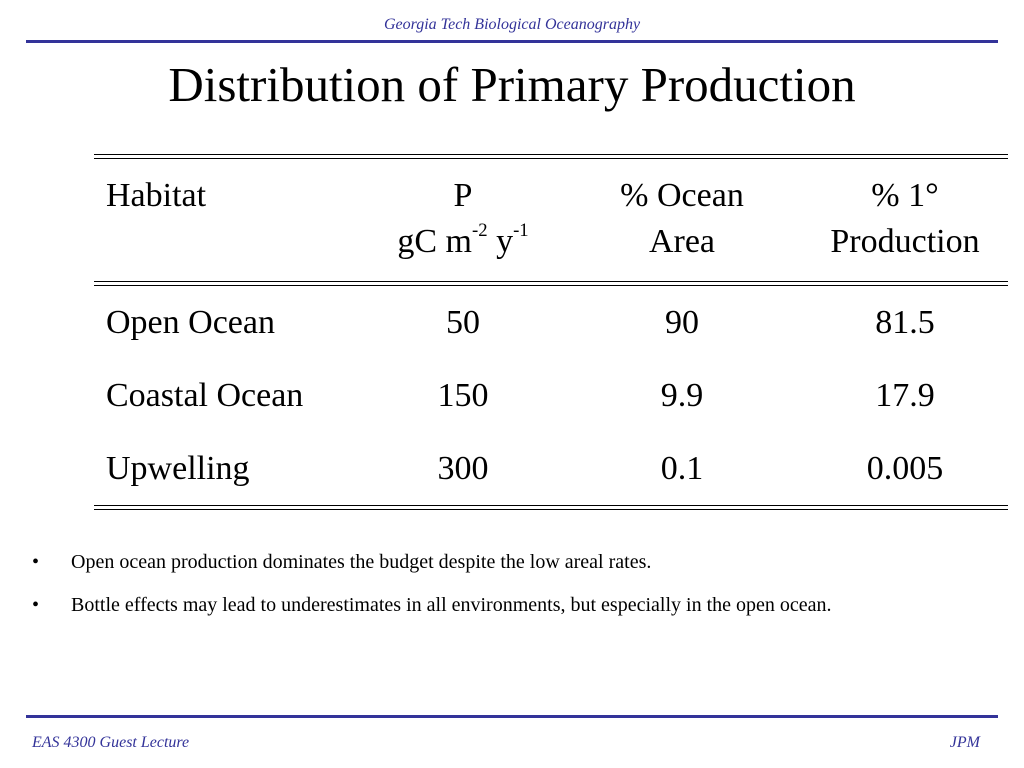 The width and height of the screenshot is (1024, 768). What do you see at coordinates (905, 241) in the screenshot?
I see `header-primary-production-line2: Production` at bounding box center [905, 241].